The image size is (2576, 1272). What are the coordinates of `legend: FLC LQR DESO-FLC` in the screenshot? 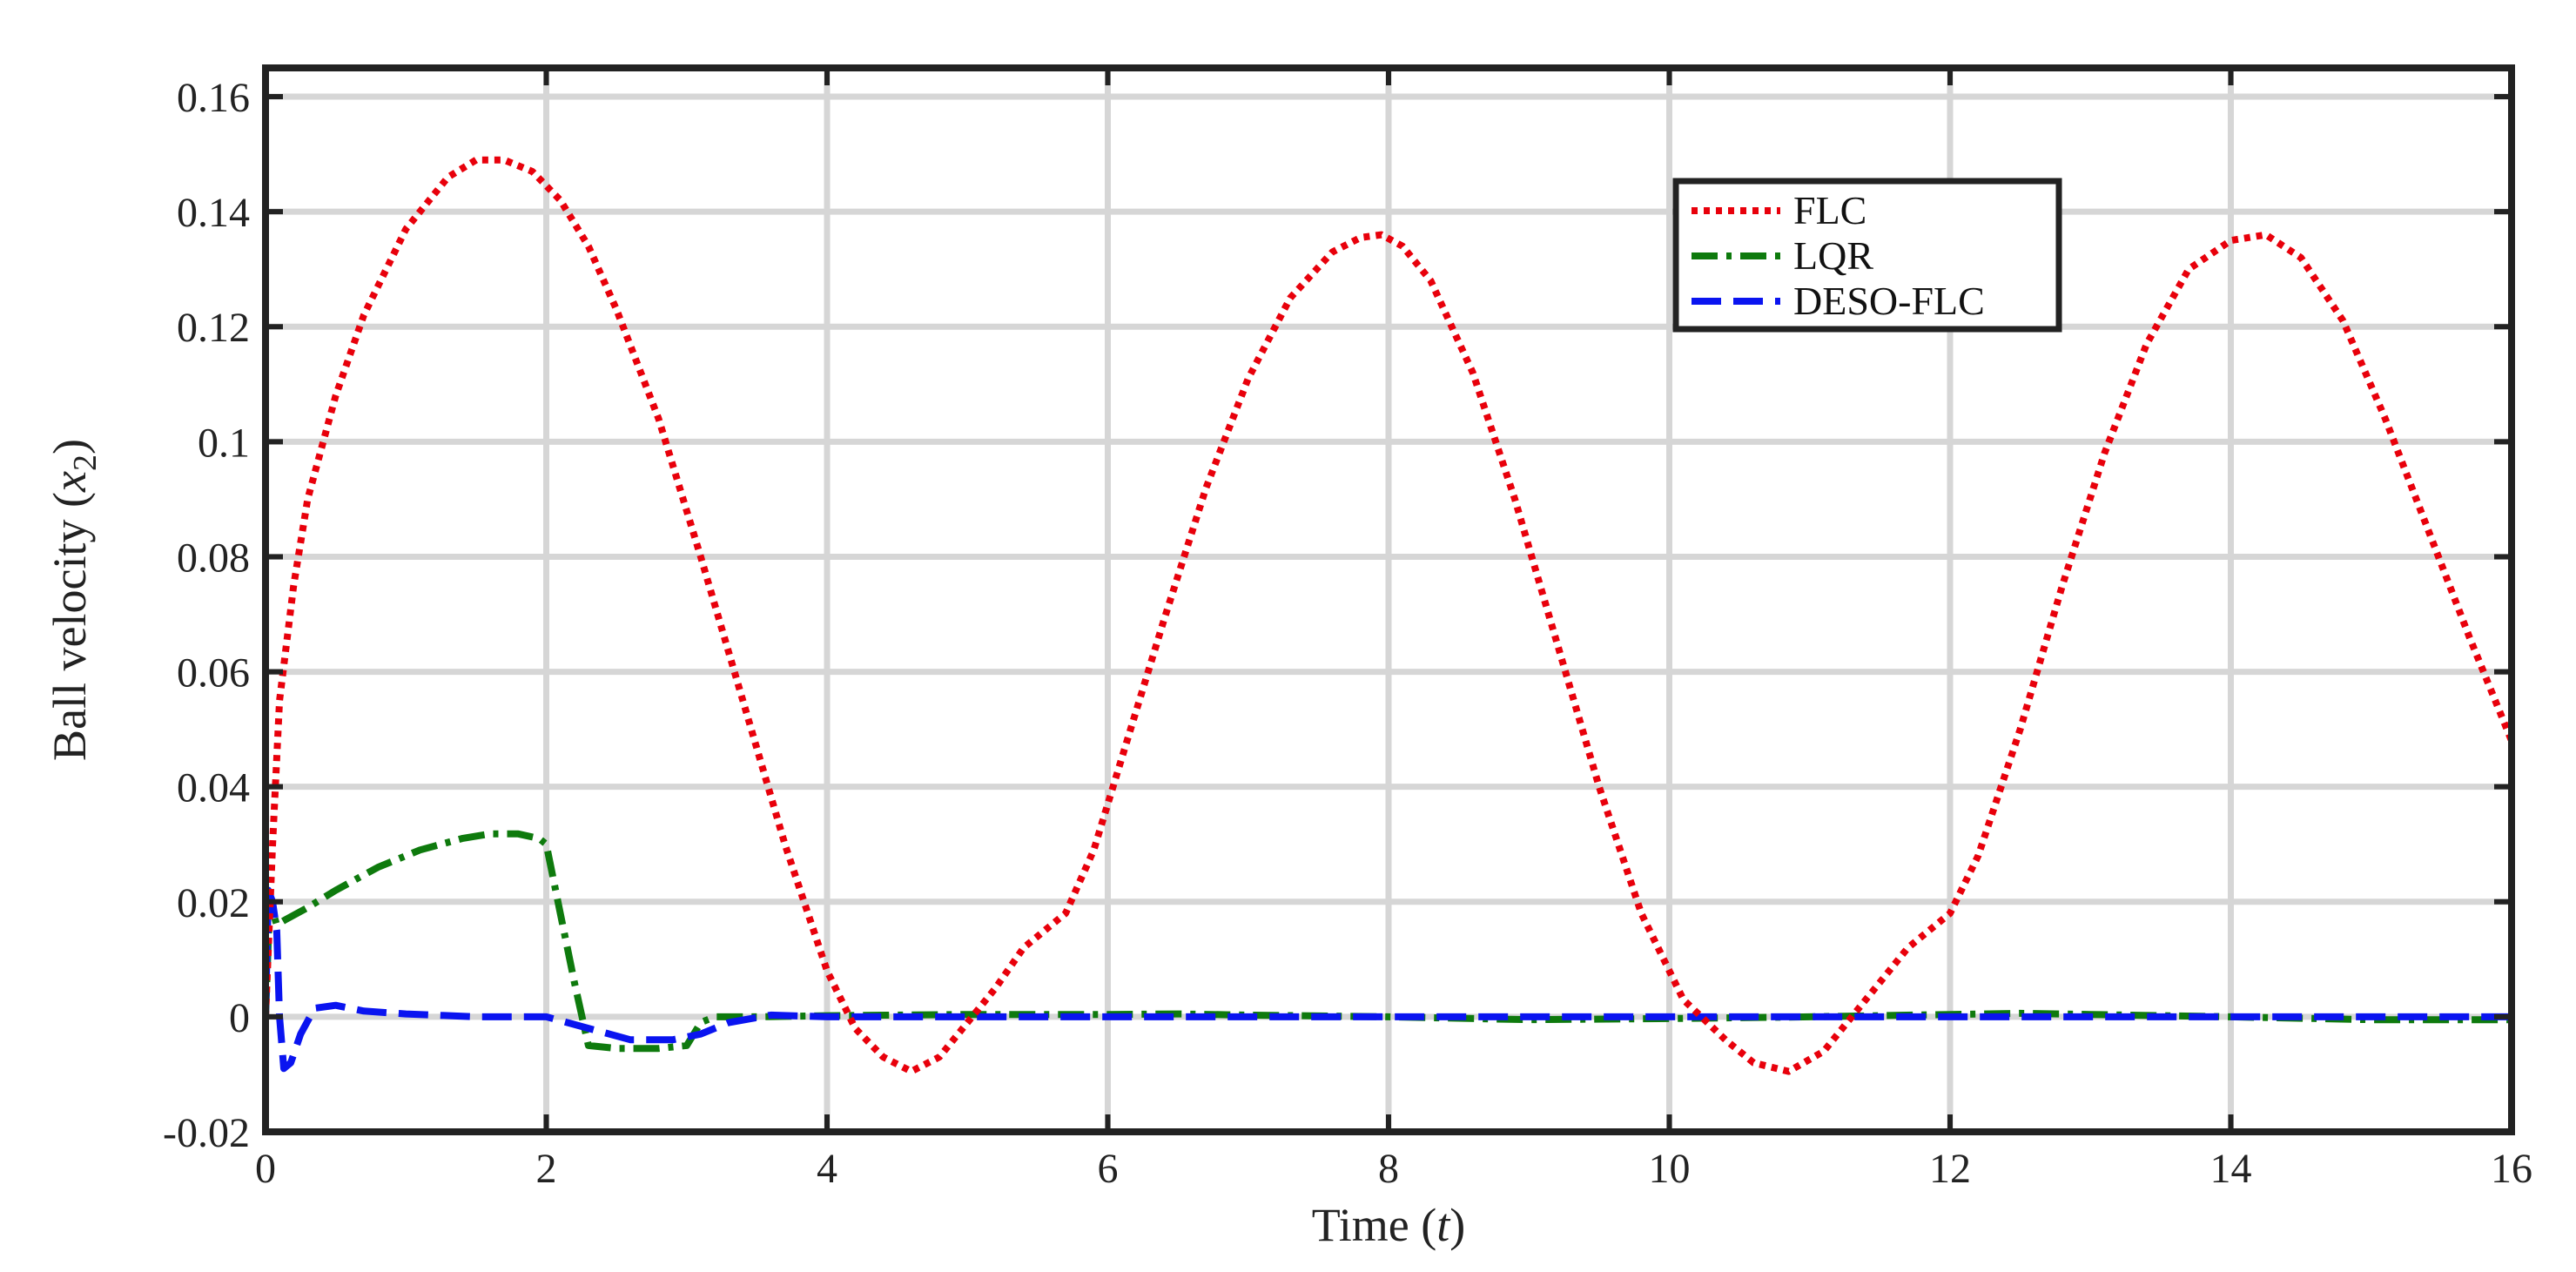 It's located at (1867, 255).